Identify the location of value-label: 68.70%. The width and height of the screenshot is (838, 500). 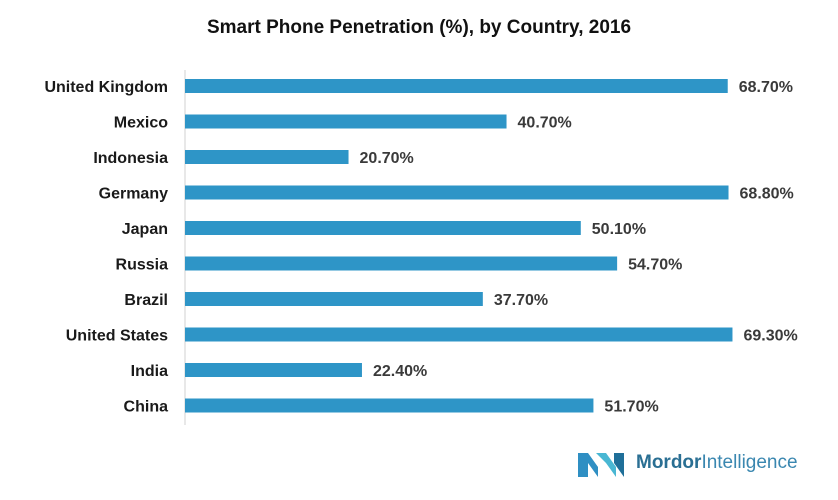
(766, 87).